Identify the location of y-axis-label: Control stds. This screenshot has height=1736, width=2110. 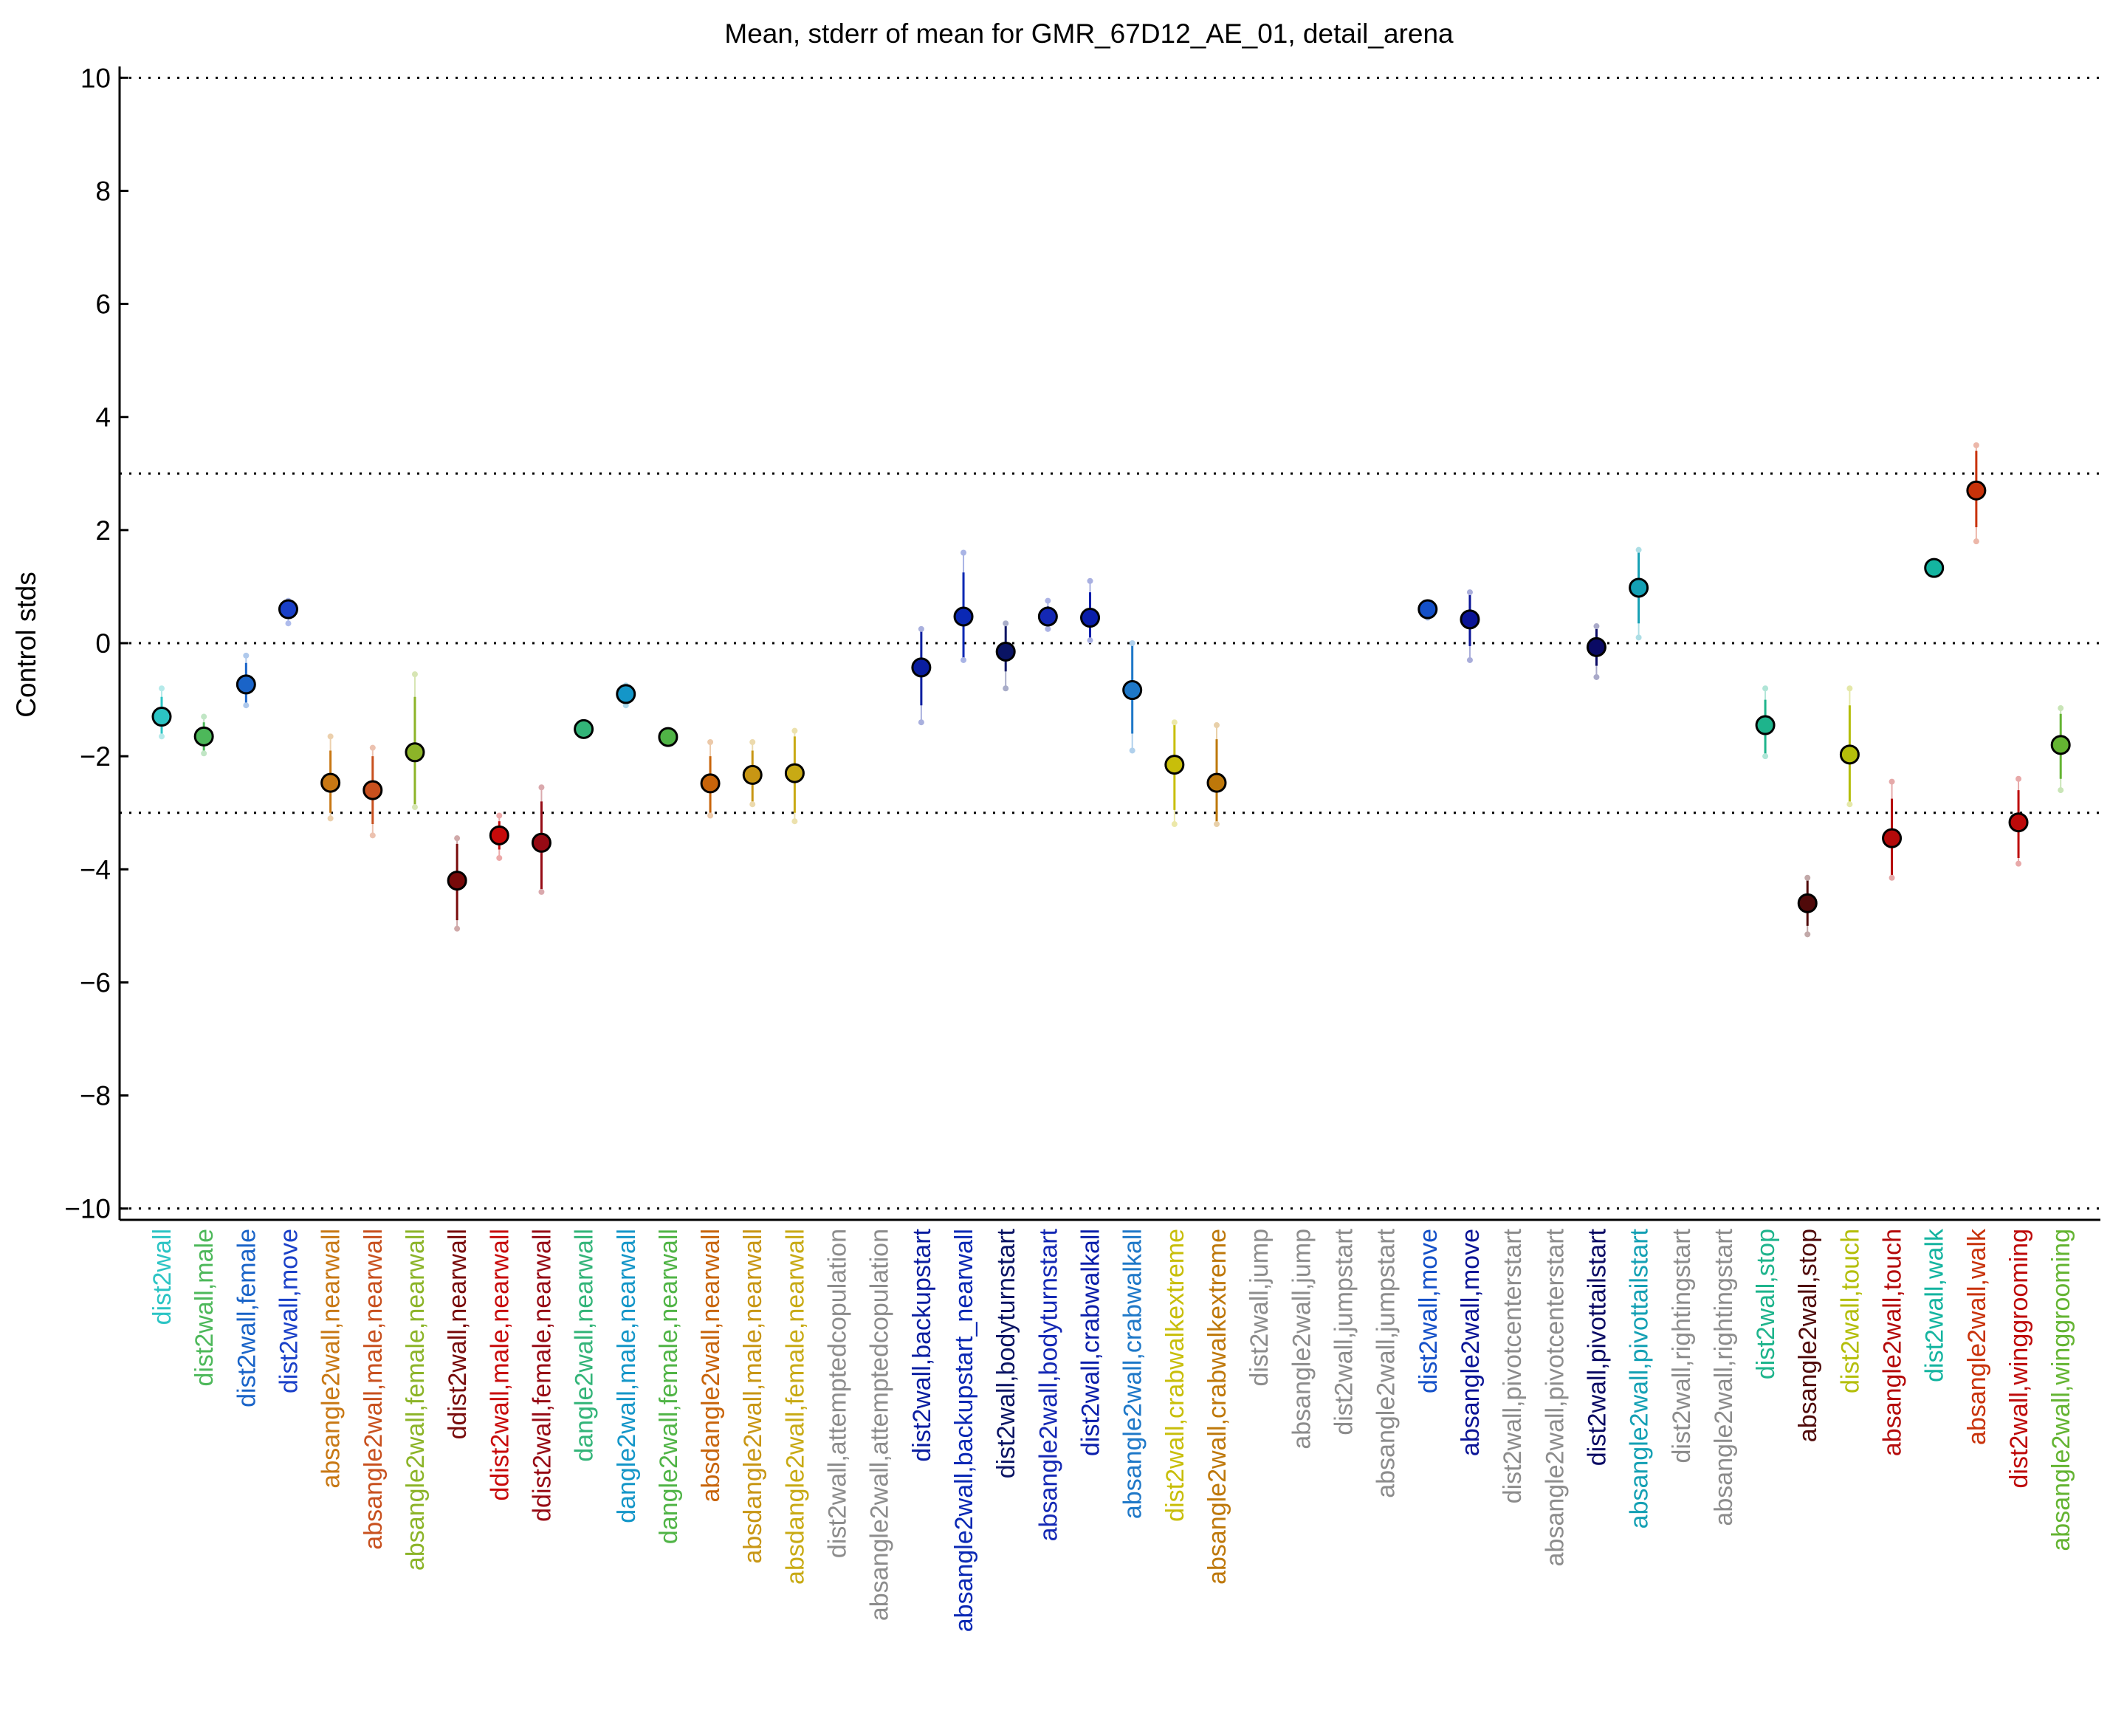
(26, 644).